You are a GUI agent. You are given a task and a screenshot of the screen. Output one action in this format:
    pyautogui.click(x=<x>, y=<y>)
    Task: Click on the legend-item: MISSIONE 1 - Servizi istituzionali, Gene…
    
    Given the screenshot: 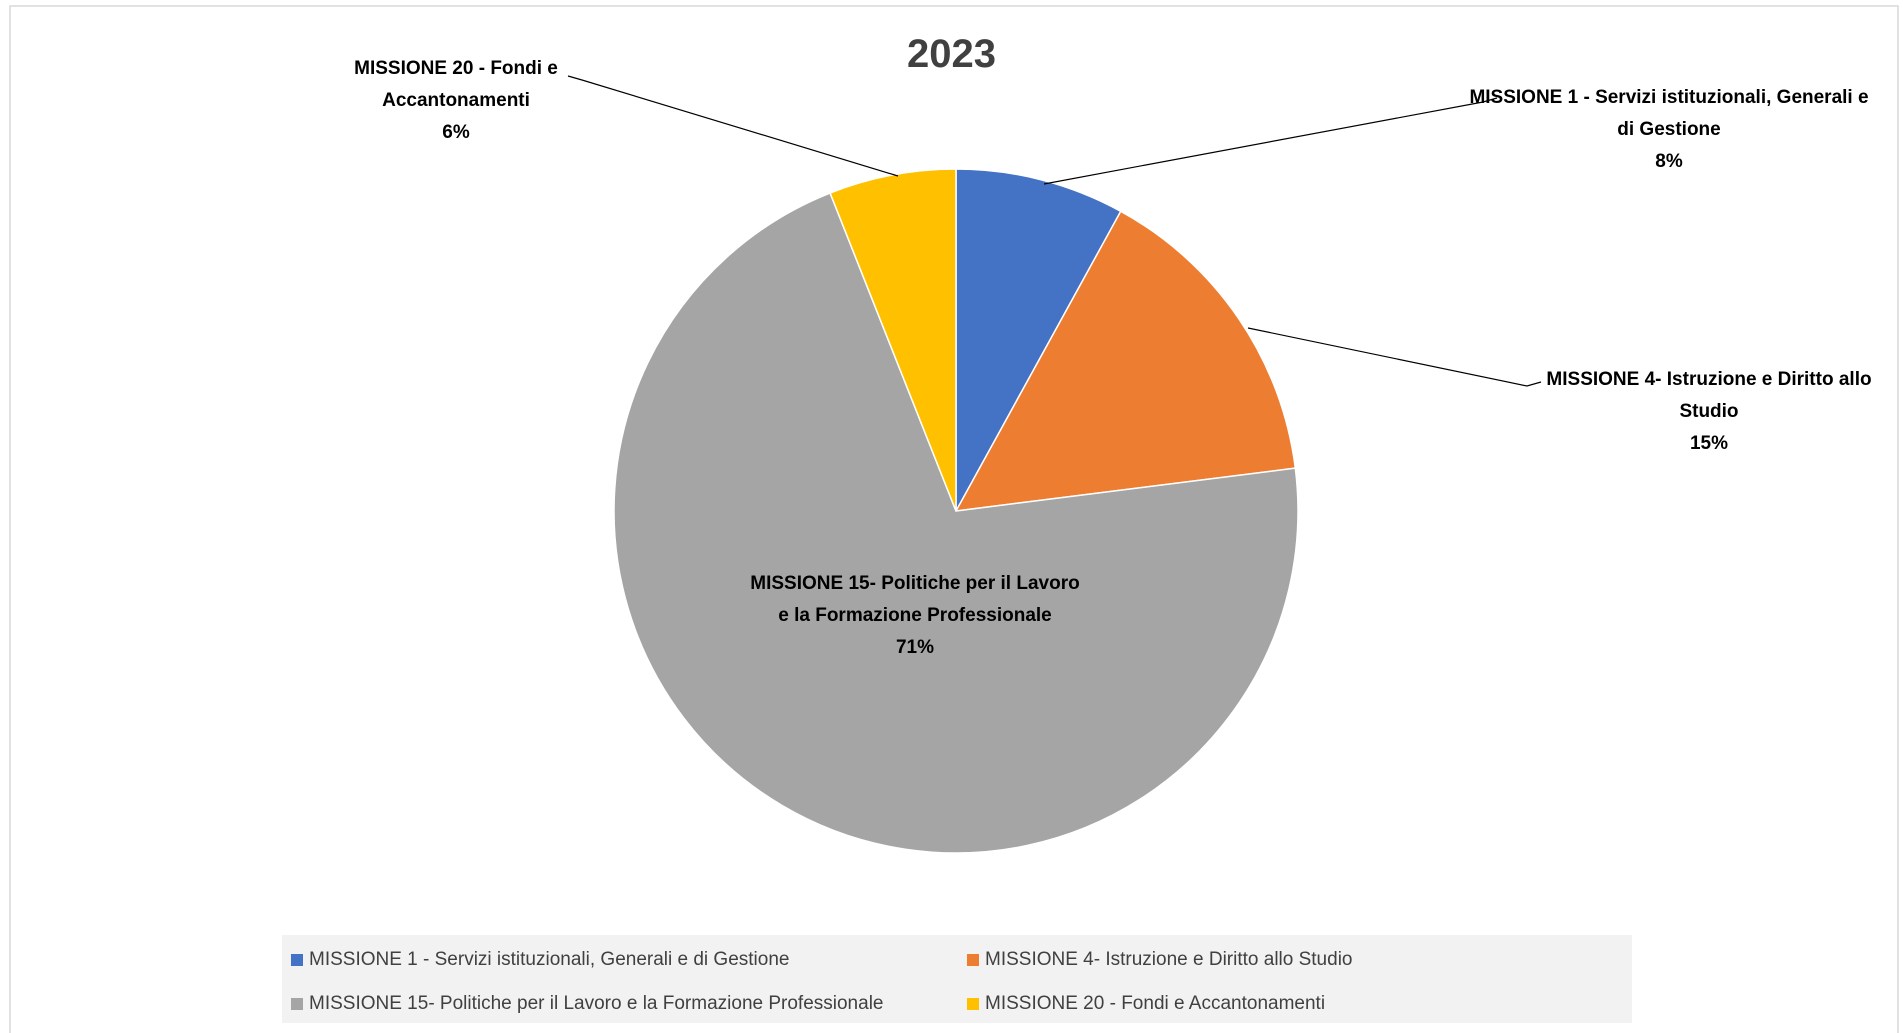 What is the action you would take?
    pyautogui.click(x=540, y=960)
    